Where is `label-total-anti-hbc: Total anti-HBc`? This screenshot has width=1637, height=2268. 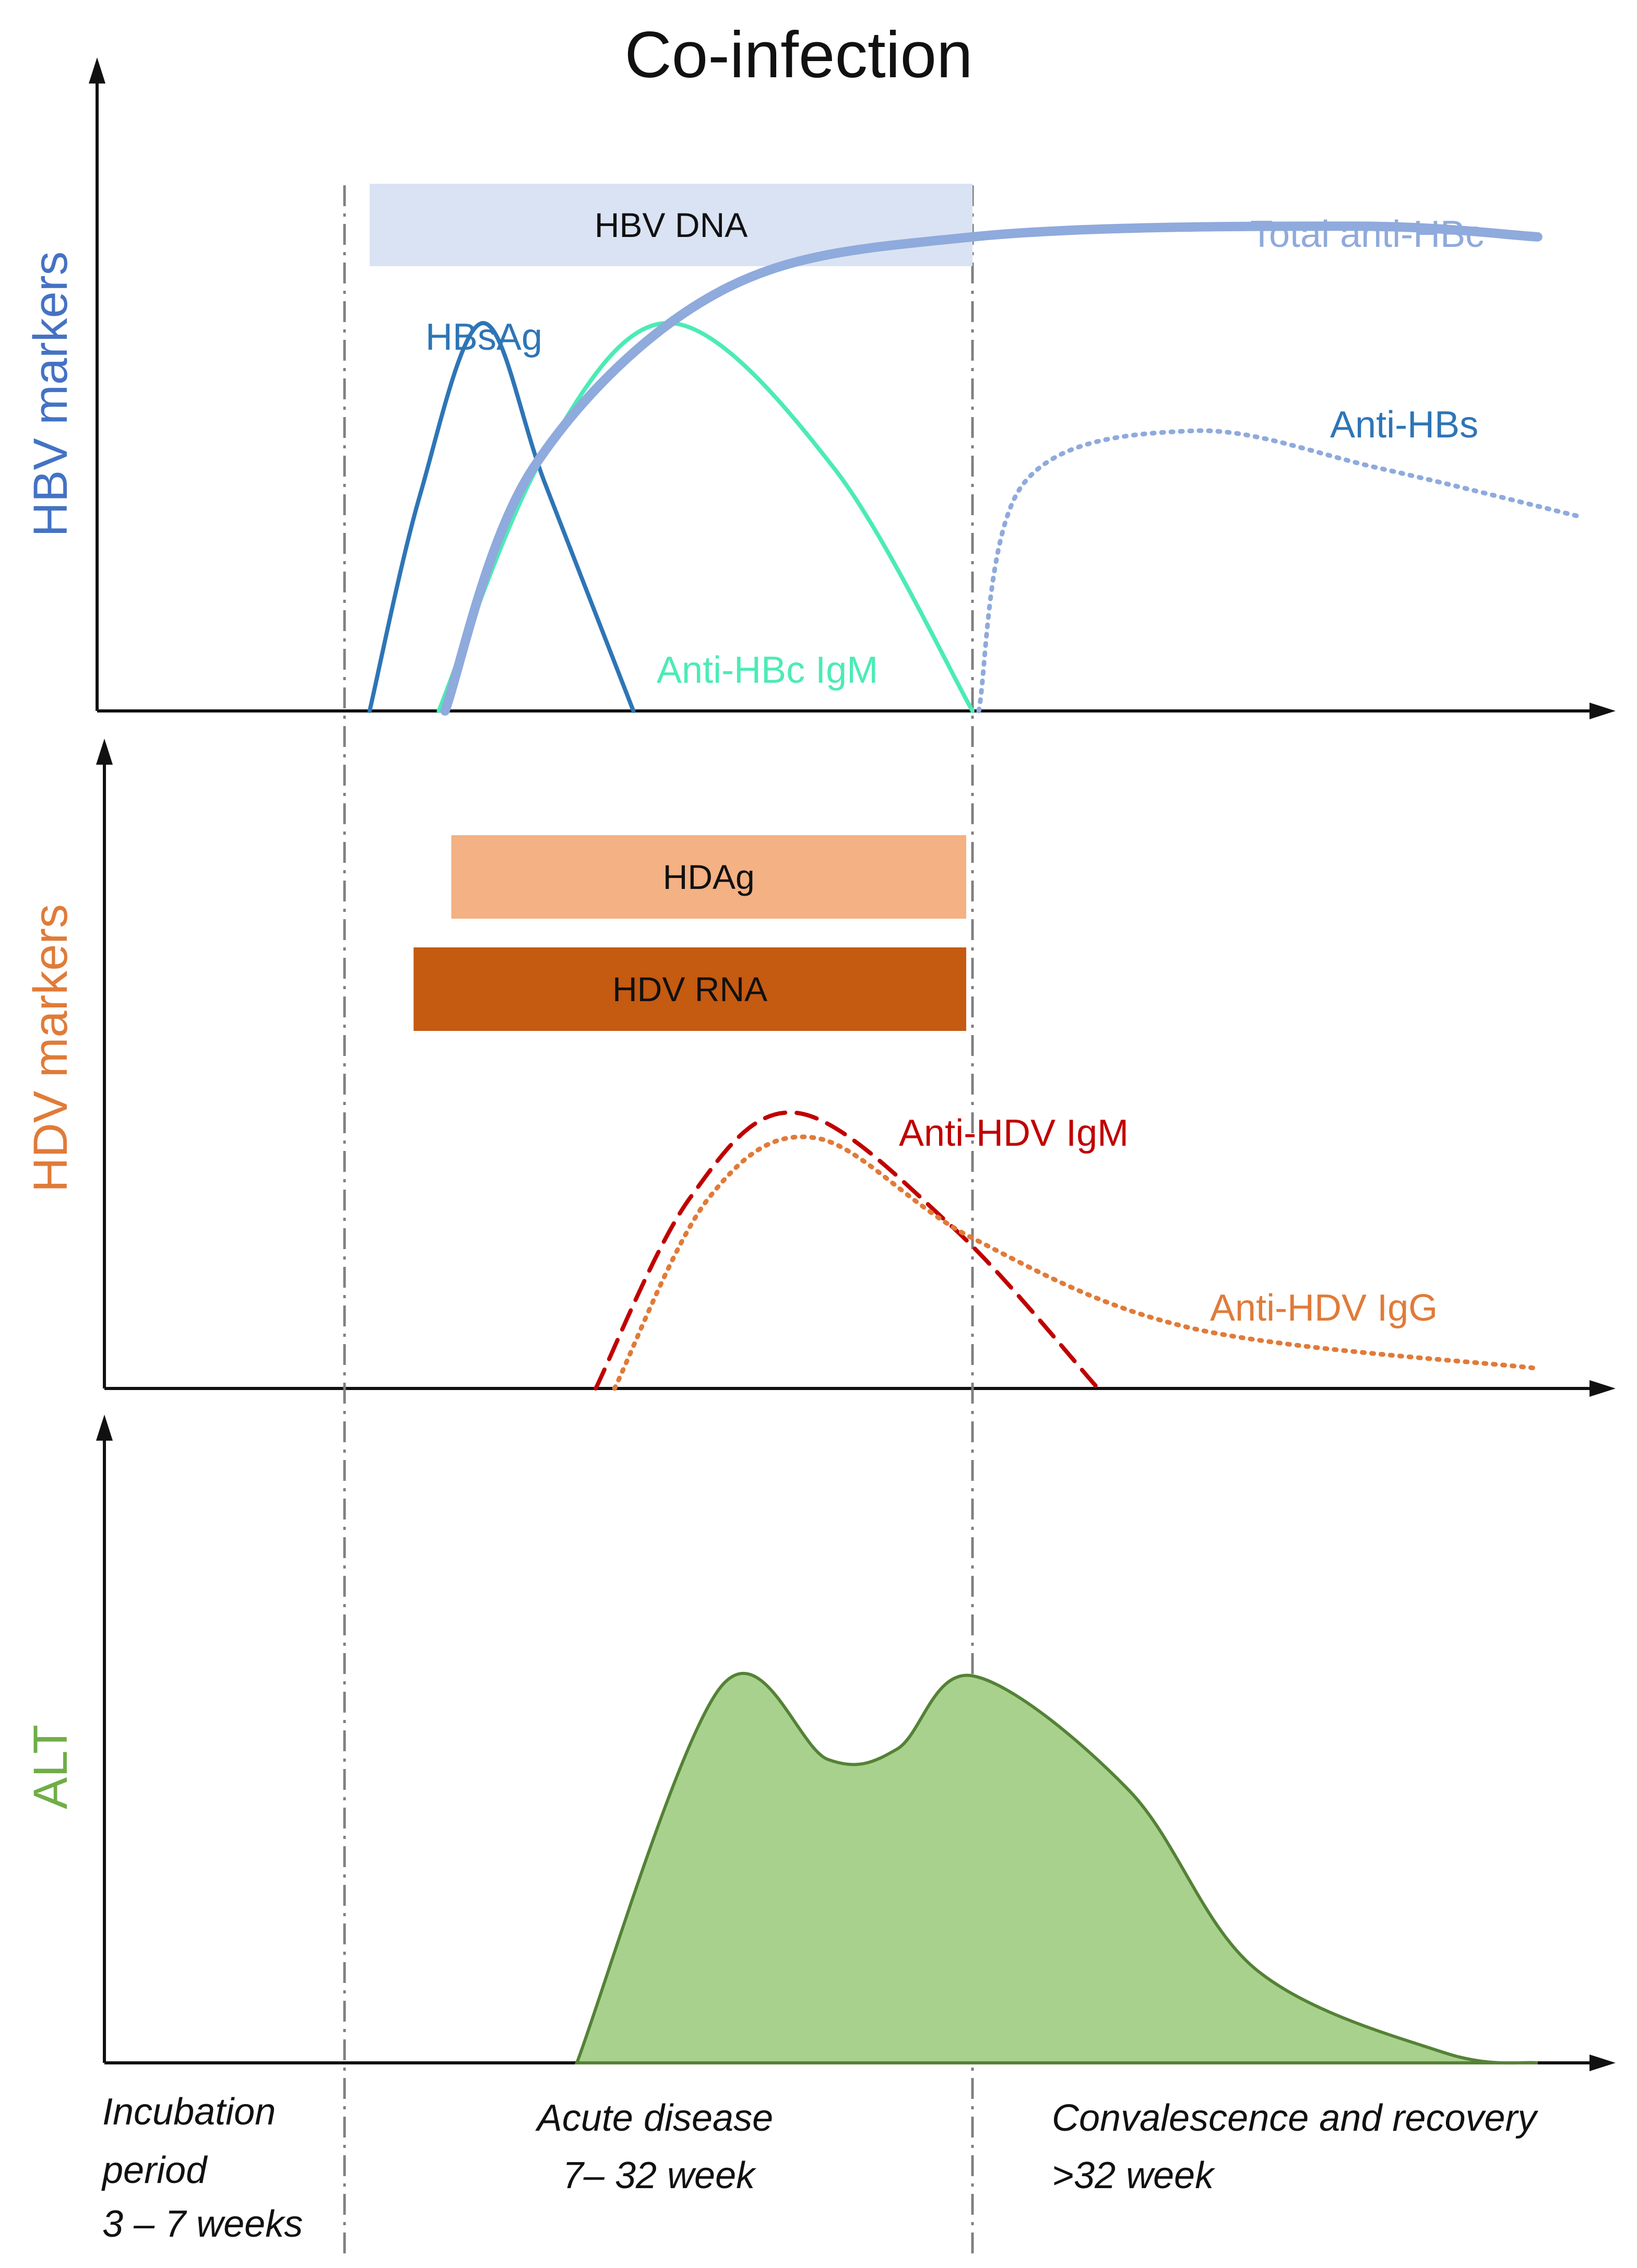
label-total-anti-hbc: Total anti-HBc is located at coordinates (1367, 234).